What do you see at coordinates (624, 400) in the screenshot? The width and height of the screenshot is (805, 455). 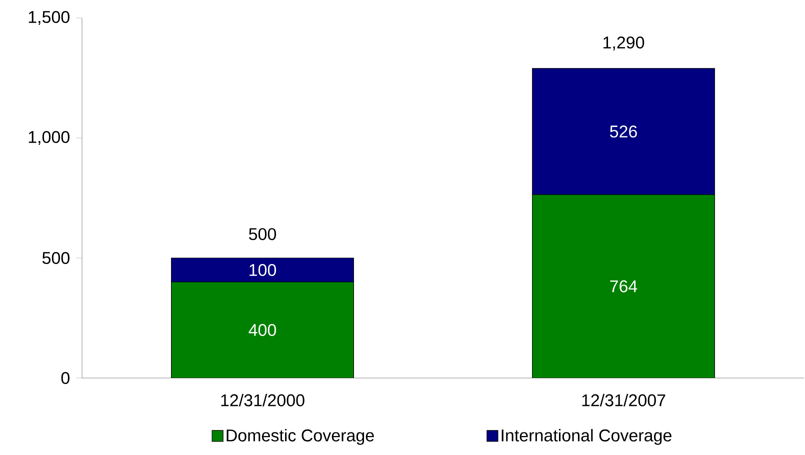 I see `x-tick-label: 12/31/2007` at bounding box center [624, 400].